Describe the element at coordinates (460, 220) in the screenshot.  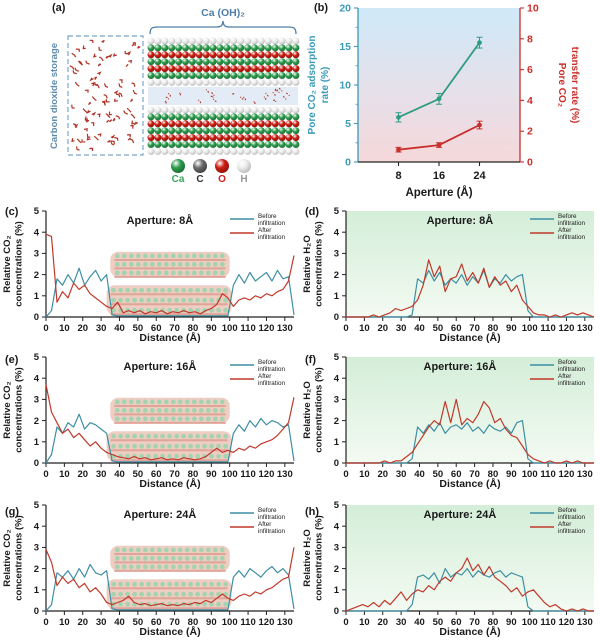
I see `panel-title: Aperture: 8Å` at that location.